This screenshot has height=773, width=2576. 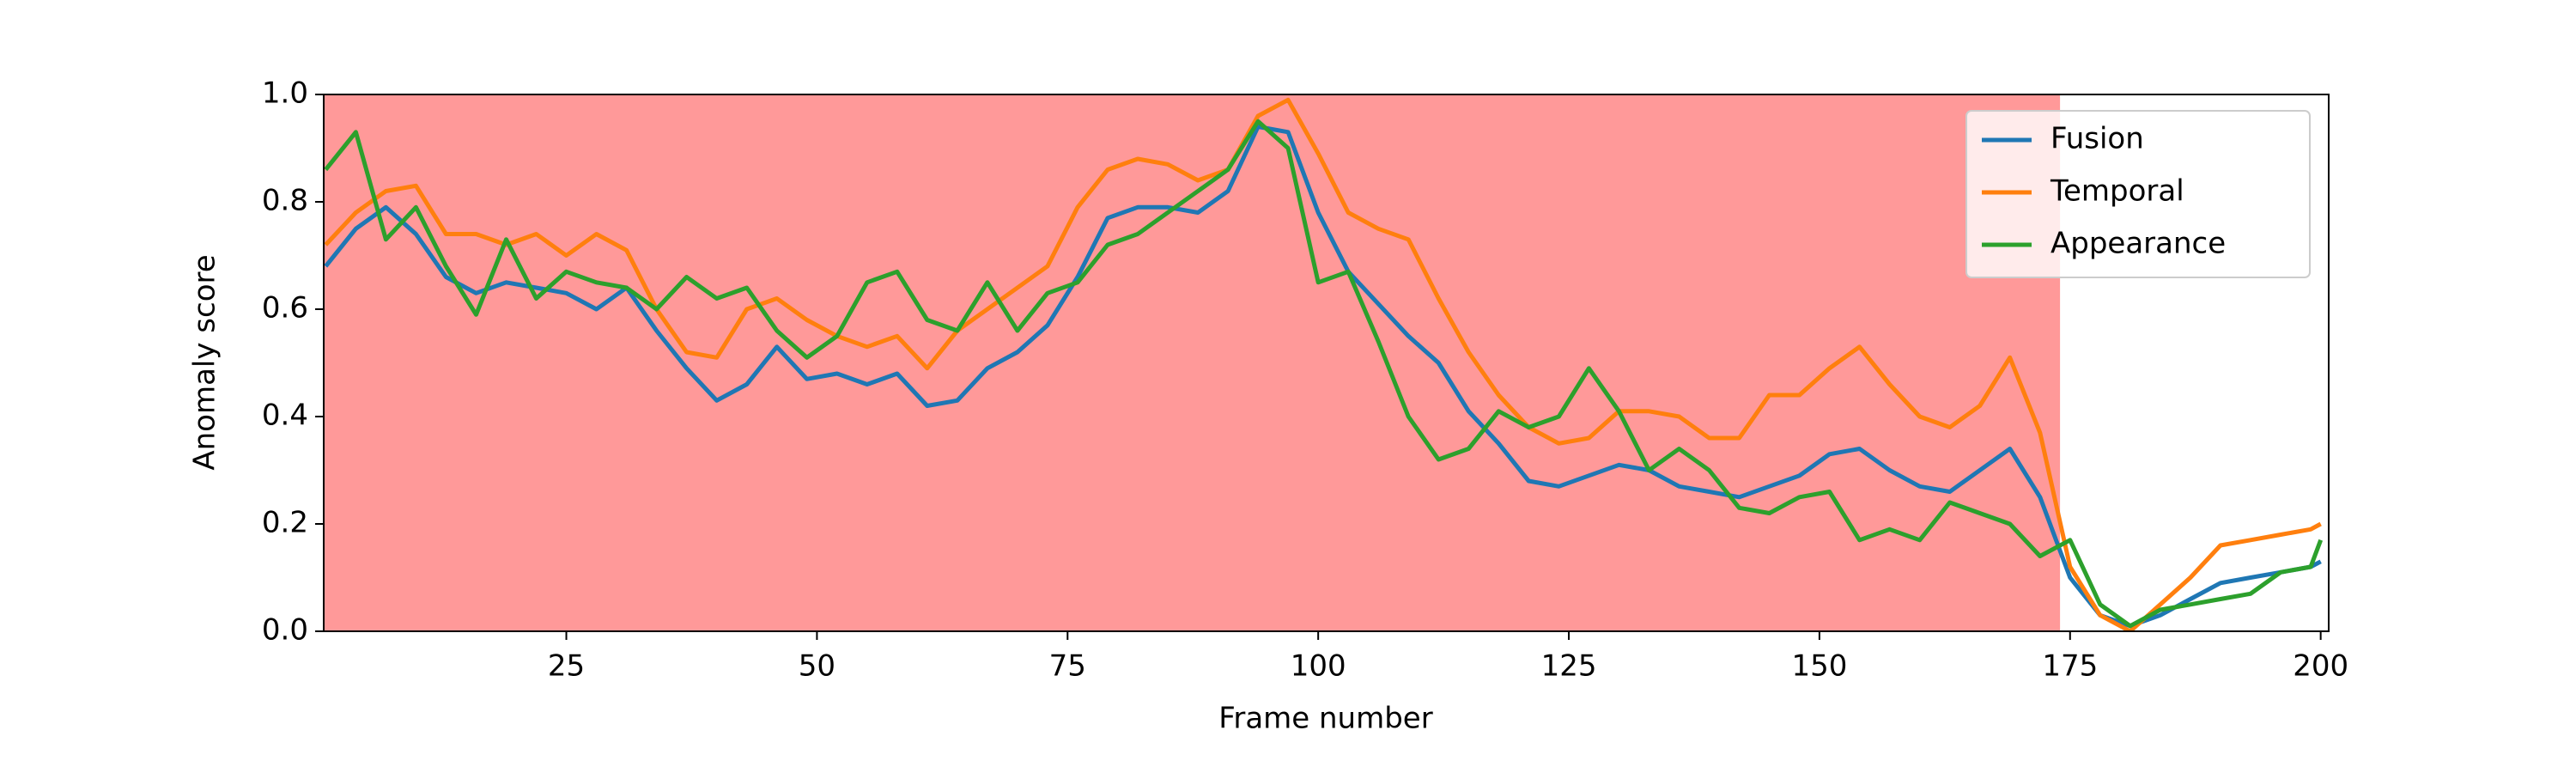 I want to click on x-tick-label: 25, so click(x=566, y=666).